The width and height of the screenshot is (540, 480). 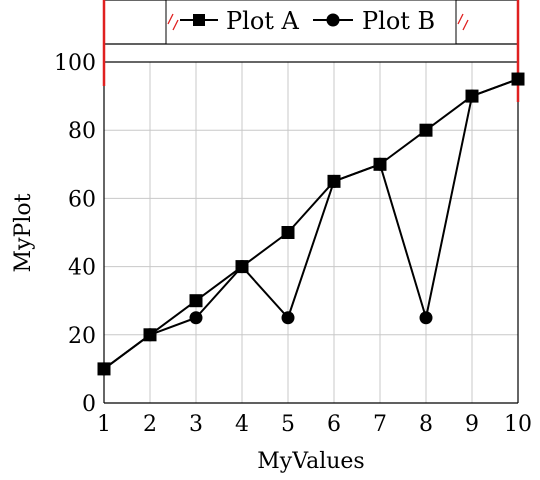 I want to click on y-axis-label: MyPlot, so click(x=23, y=232).